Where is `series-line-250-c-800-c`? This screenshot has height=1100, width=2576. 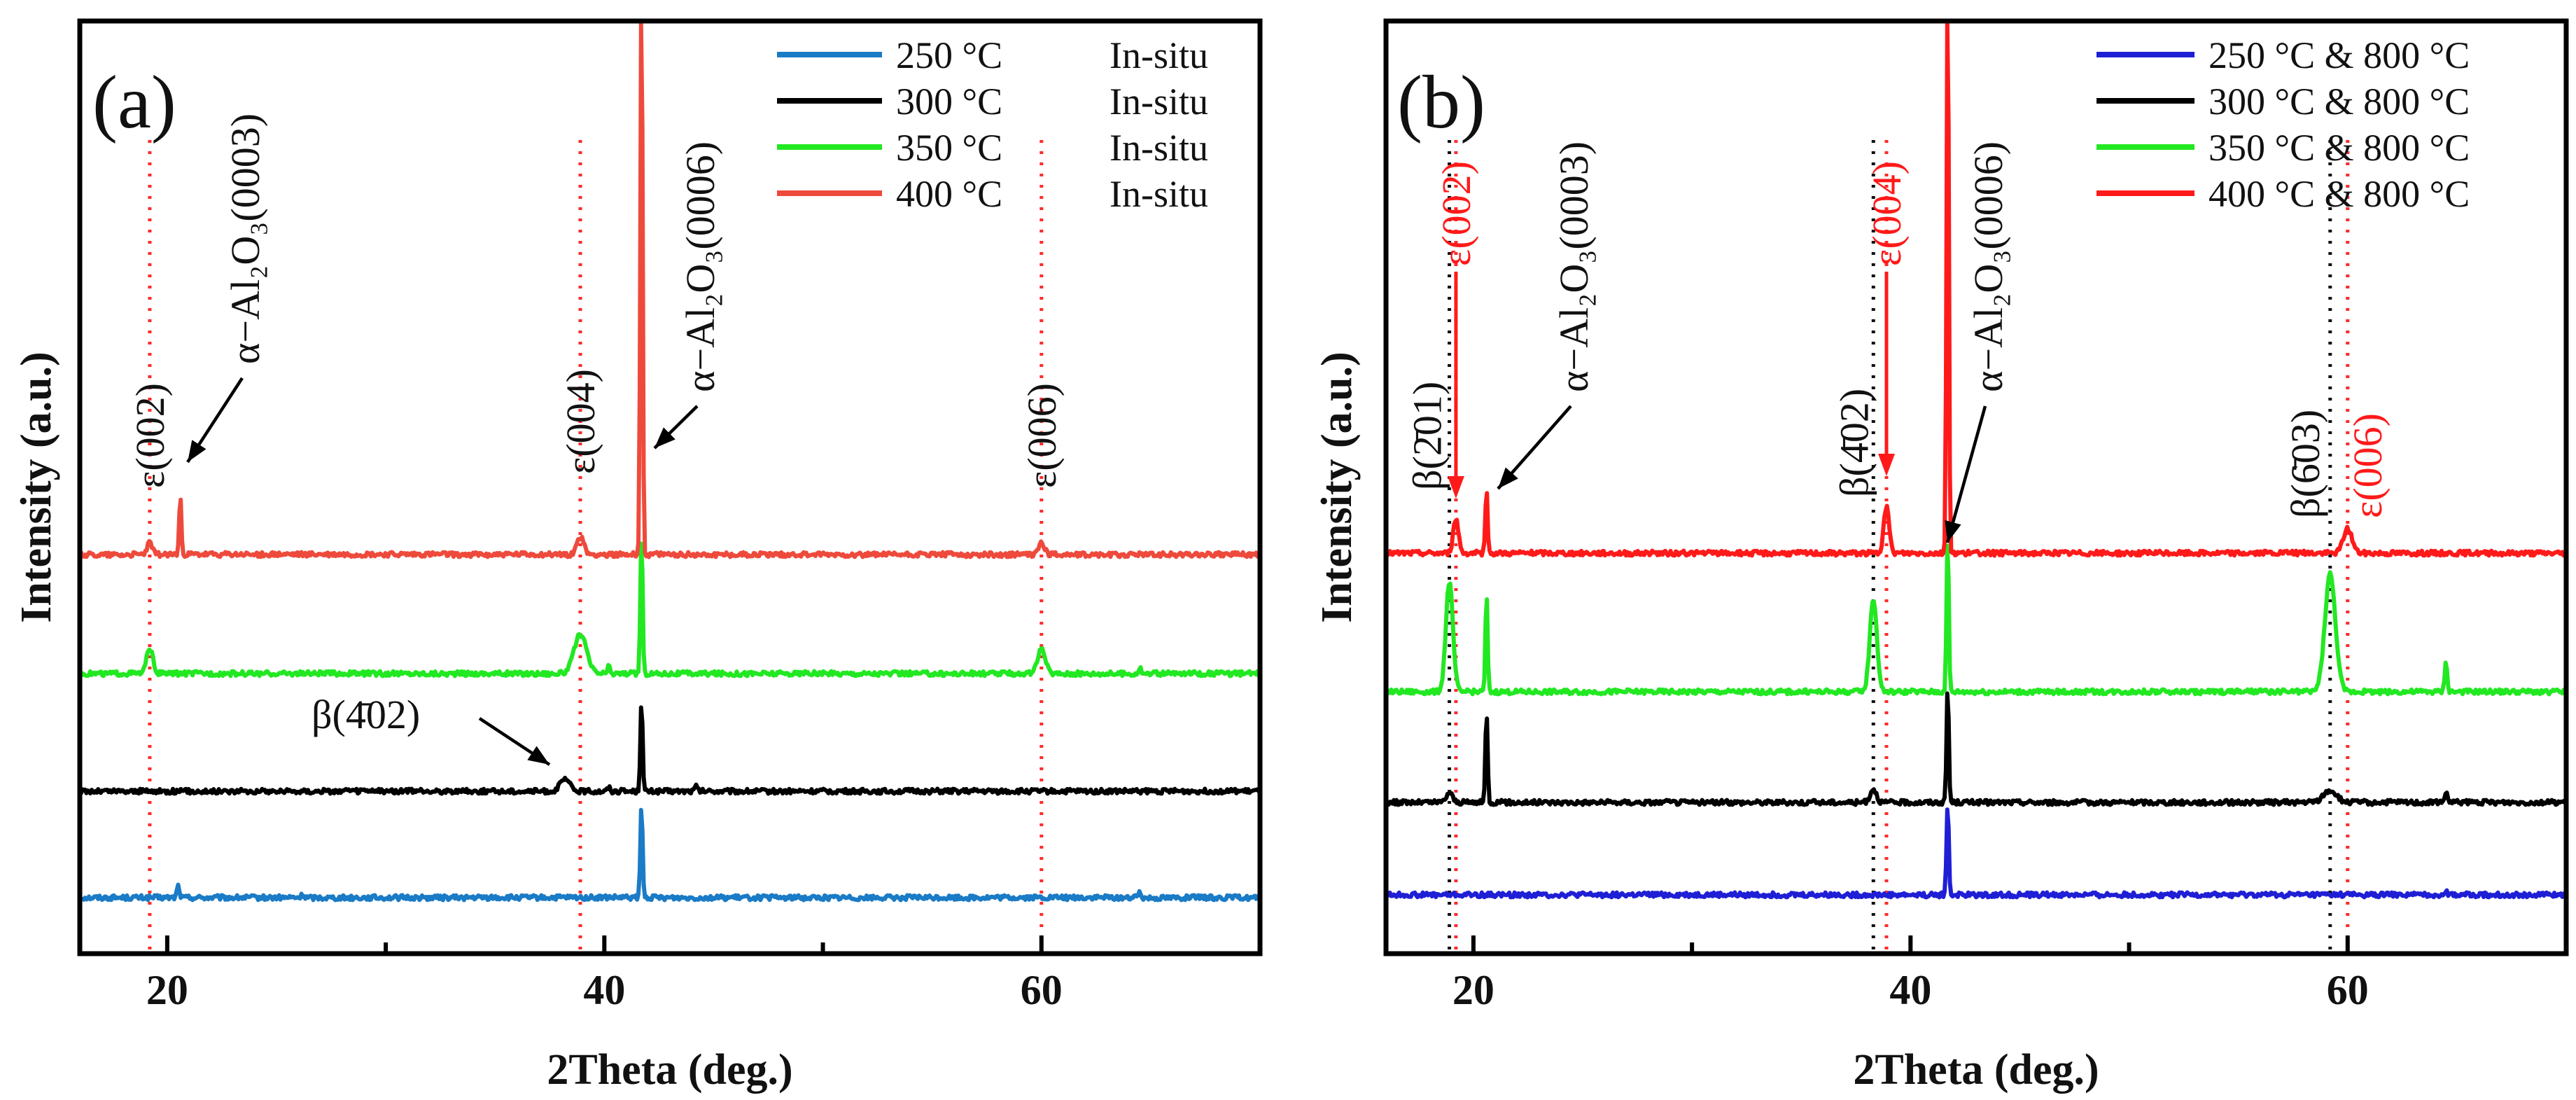 series-line-250-c-800-c is located at coordinates (1976, 853).